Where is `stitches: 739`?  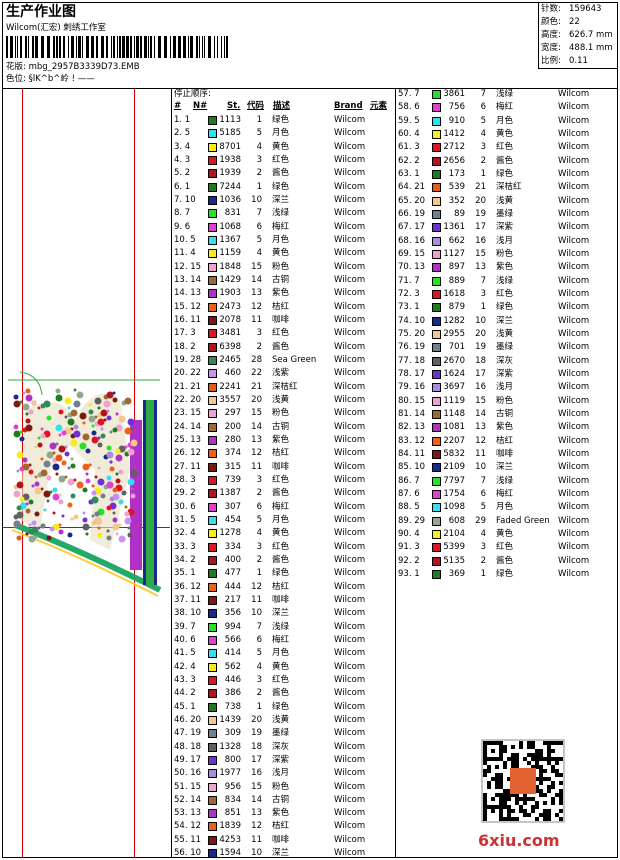
stitches: 739 is located at coordinates (232, 479).